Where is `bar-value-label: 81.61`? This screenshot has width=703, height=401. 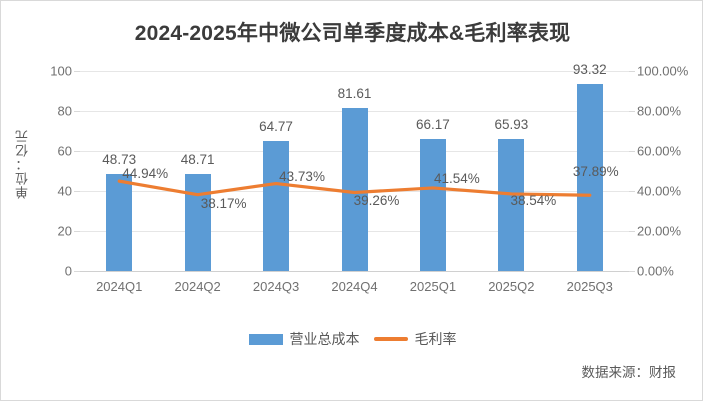 bar-value-label: 81.61 is located at coordinates (354, 93).